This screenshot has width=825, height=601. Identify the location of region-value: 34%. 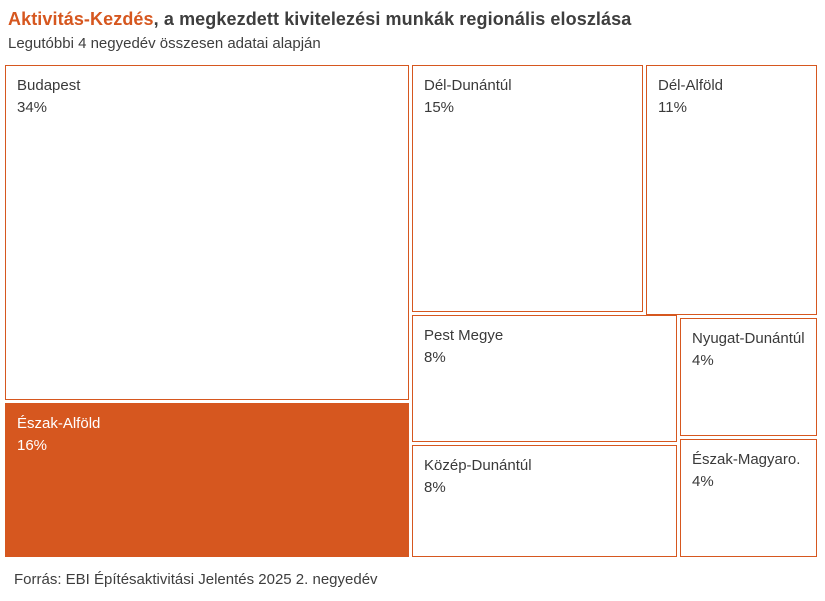
(32, 107).